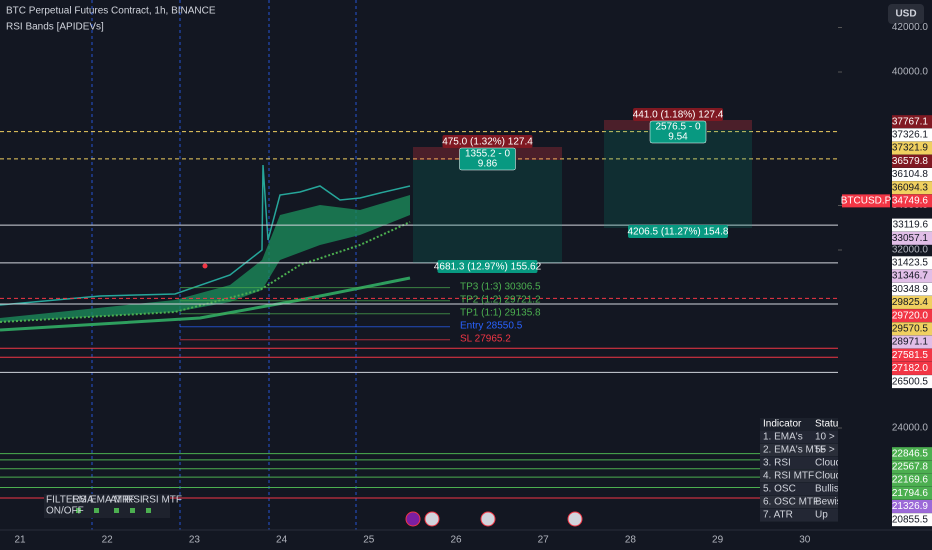 This screenshot has height=550, width=932. I want to click on time-tick: 21, so click(20, 540).